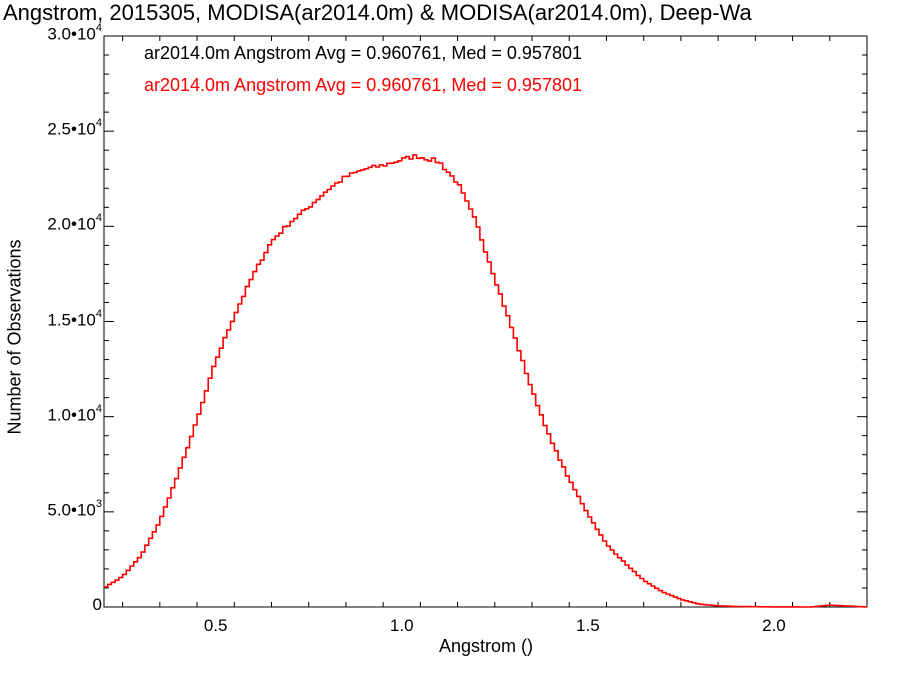 The height and width of the screenshot is (675, 900). Describe the element at coordinates (74, 223) in the screenshot. I see `y-tick-label: 2.0•104` at that location.